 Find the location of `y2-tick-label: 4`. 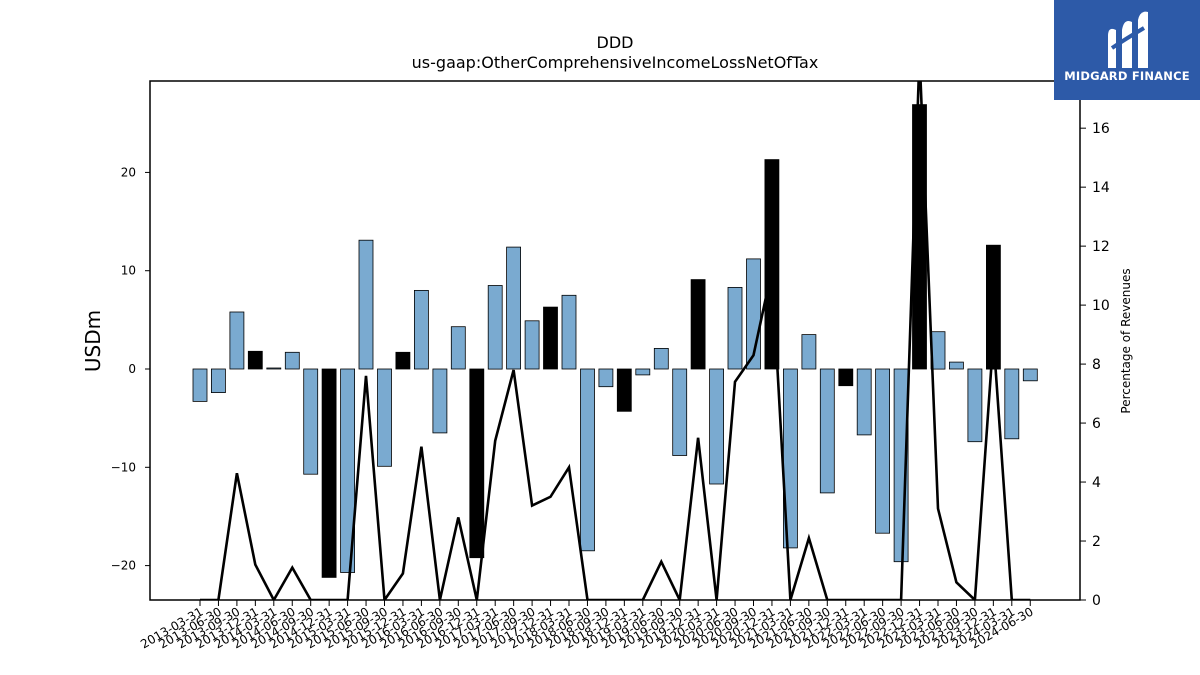

y2-tick-label: 4 is located at coordinates (1096, 483).